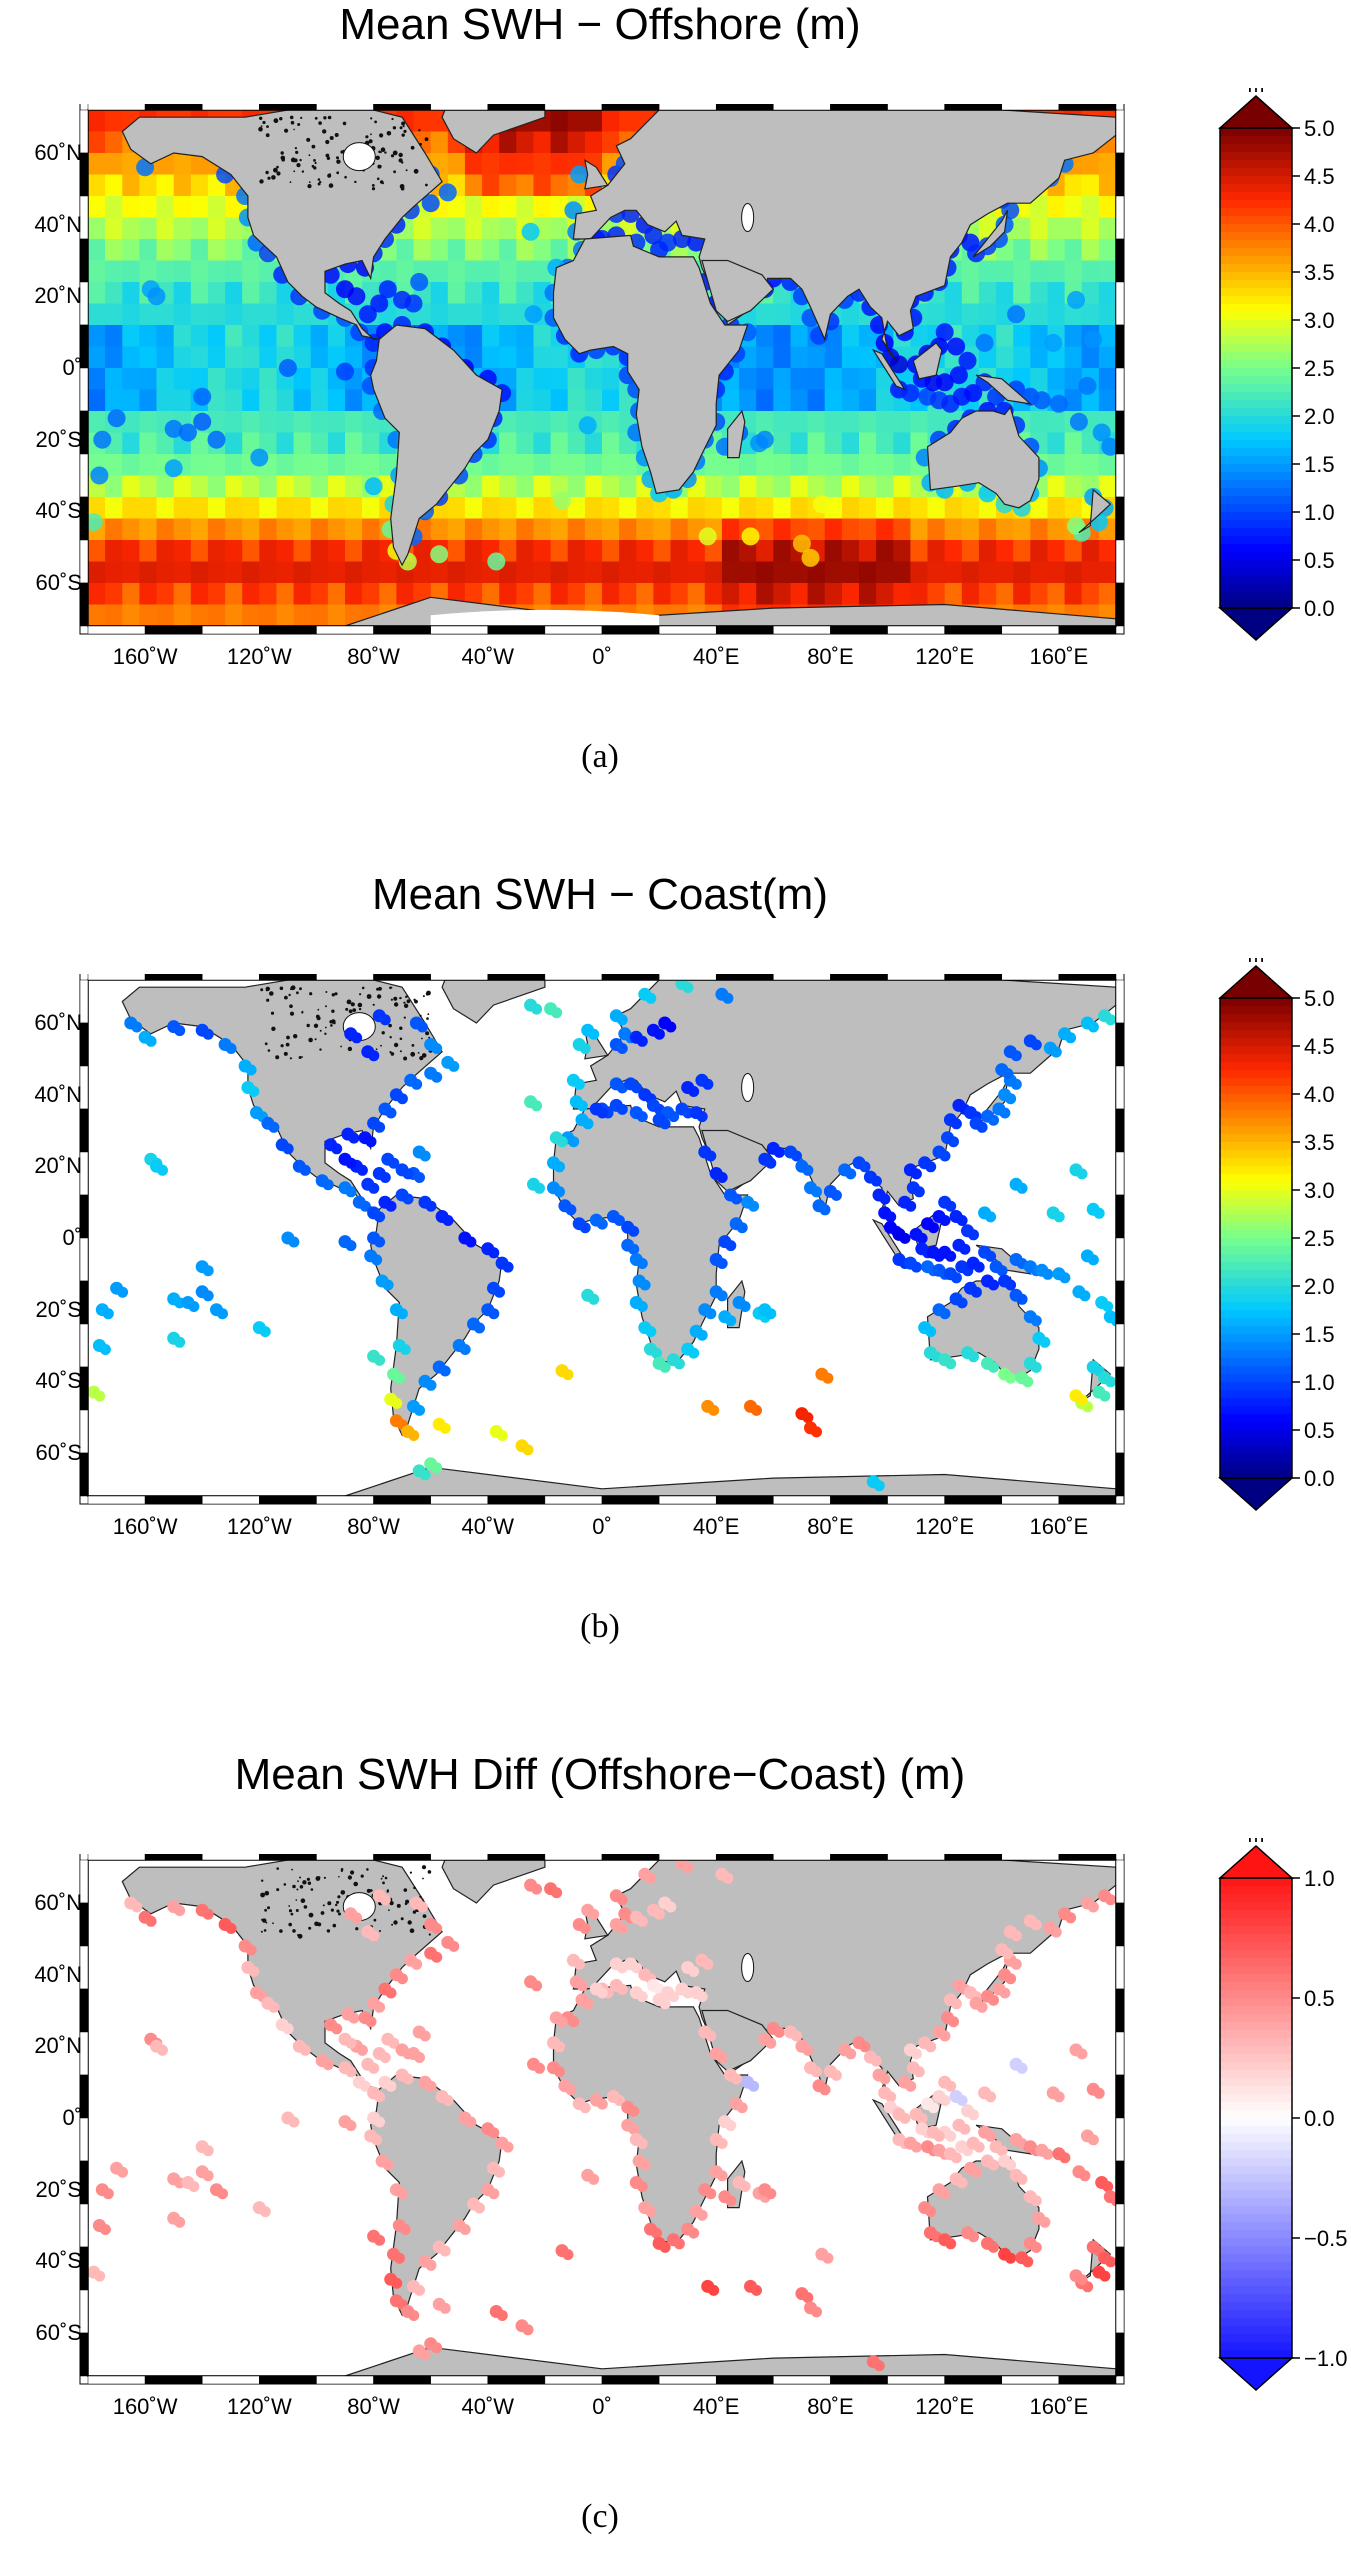 Image resolution: width=1351 pixels, height=2570 pixels. I want to click on hudson-bay, so click(359, 157).